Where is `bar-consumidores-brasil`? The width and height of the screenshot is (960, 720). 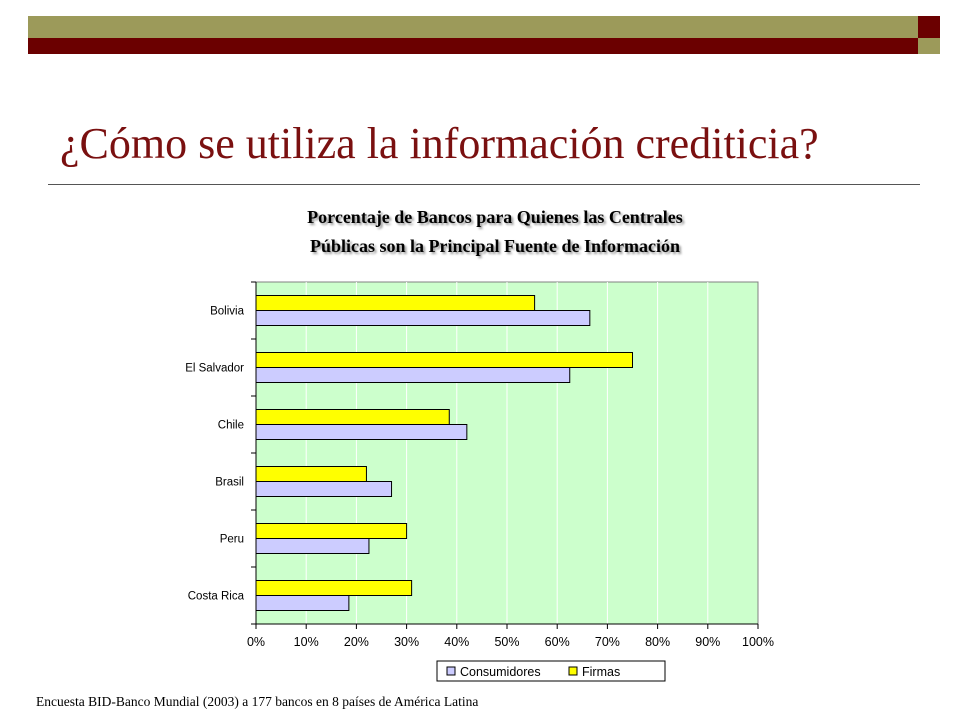
bar-consumidores-brasil is located at coordinates (324, 489).